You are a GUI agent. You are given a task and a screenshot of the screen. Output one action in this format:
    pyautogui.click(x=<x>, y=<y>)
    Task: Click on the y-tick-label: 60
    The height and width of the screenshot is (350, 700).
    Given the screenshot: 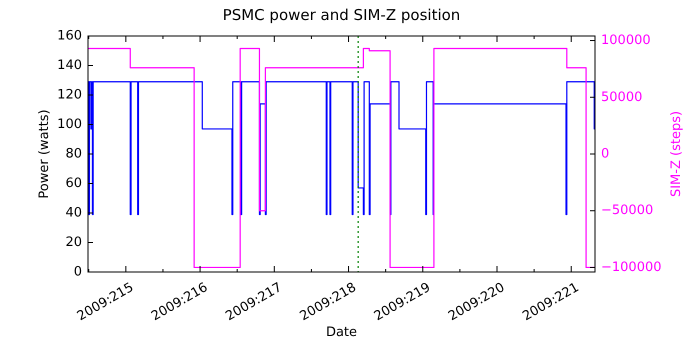 What is the action you would take?
    pyautogui.click(x=73, y=183)
    